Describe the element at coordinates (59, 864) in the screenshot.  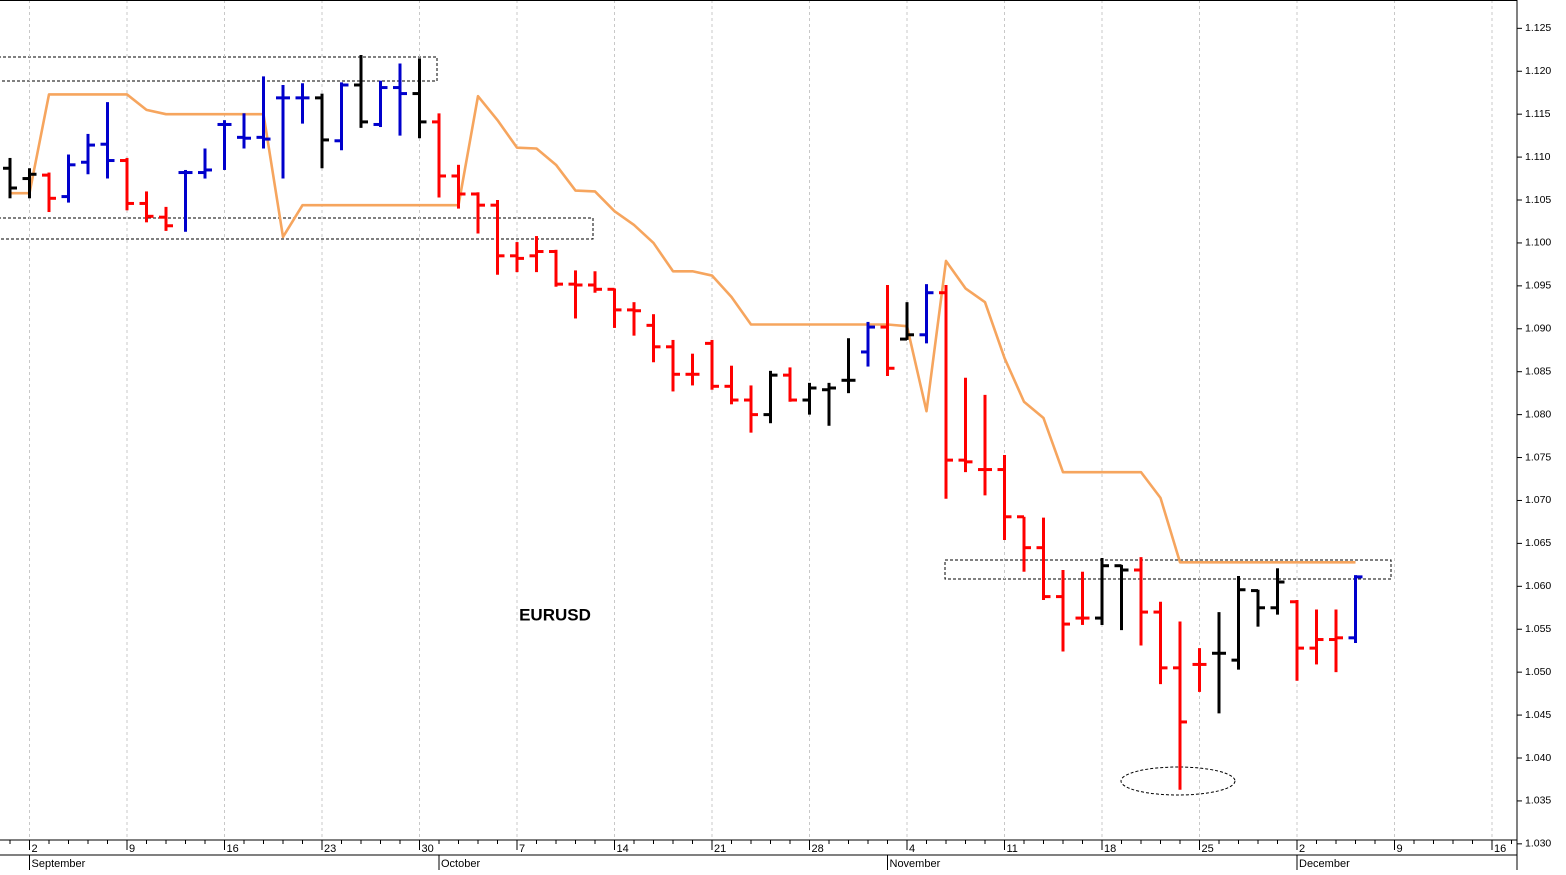
I see `month-label: September` at that location.